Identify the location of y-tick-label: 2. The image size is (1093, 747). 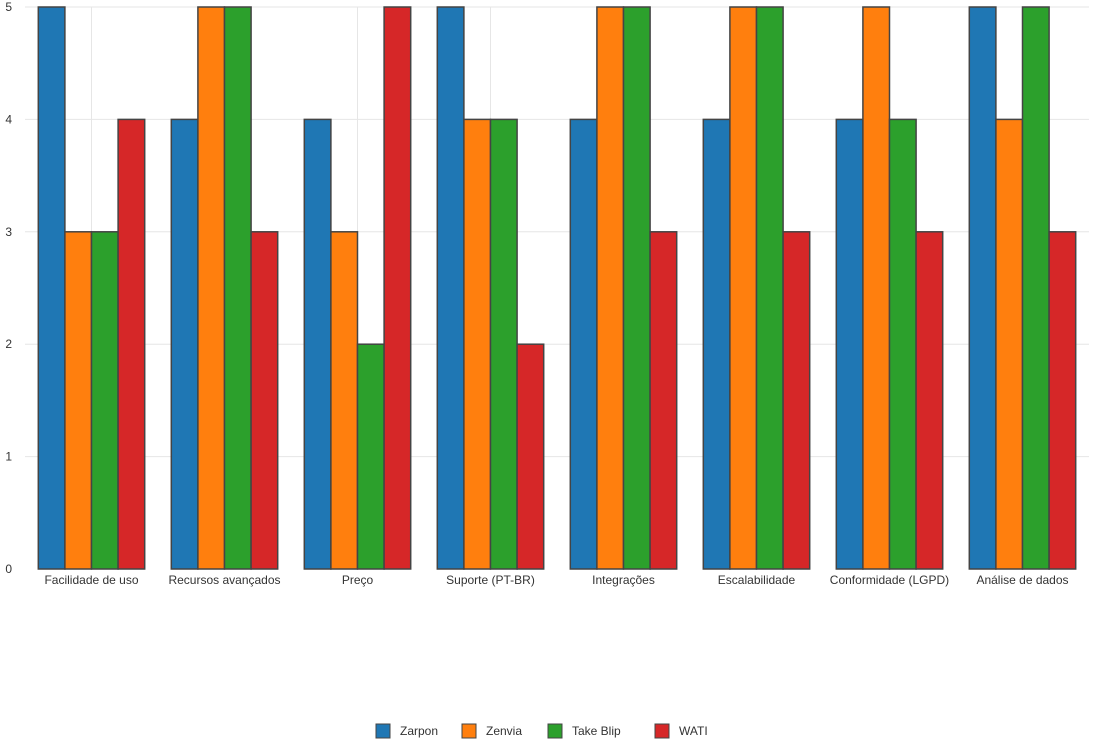
(8, 344).